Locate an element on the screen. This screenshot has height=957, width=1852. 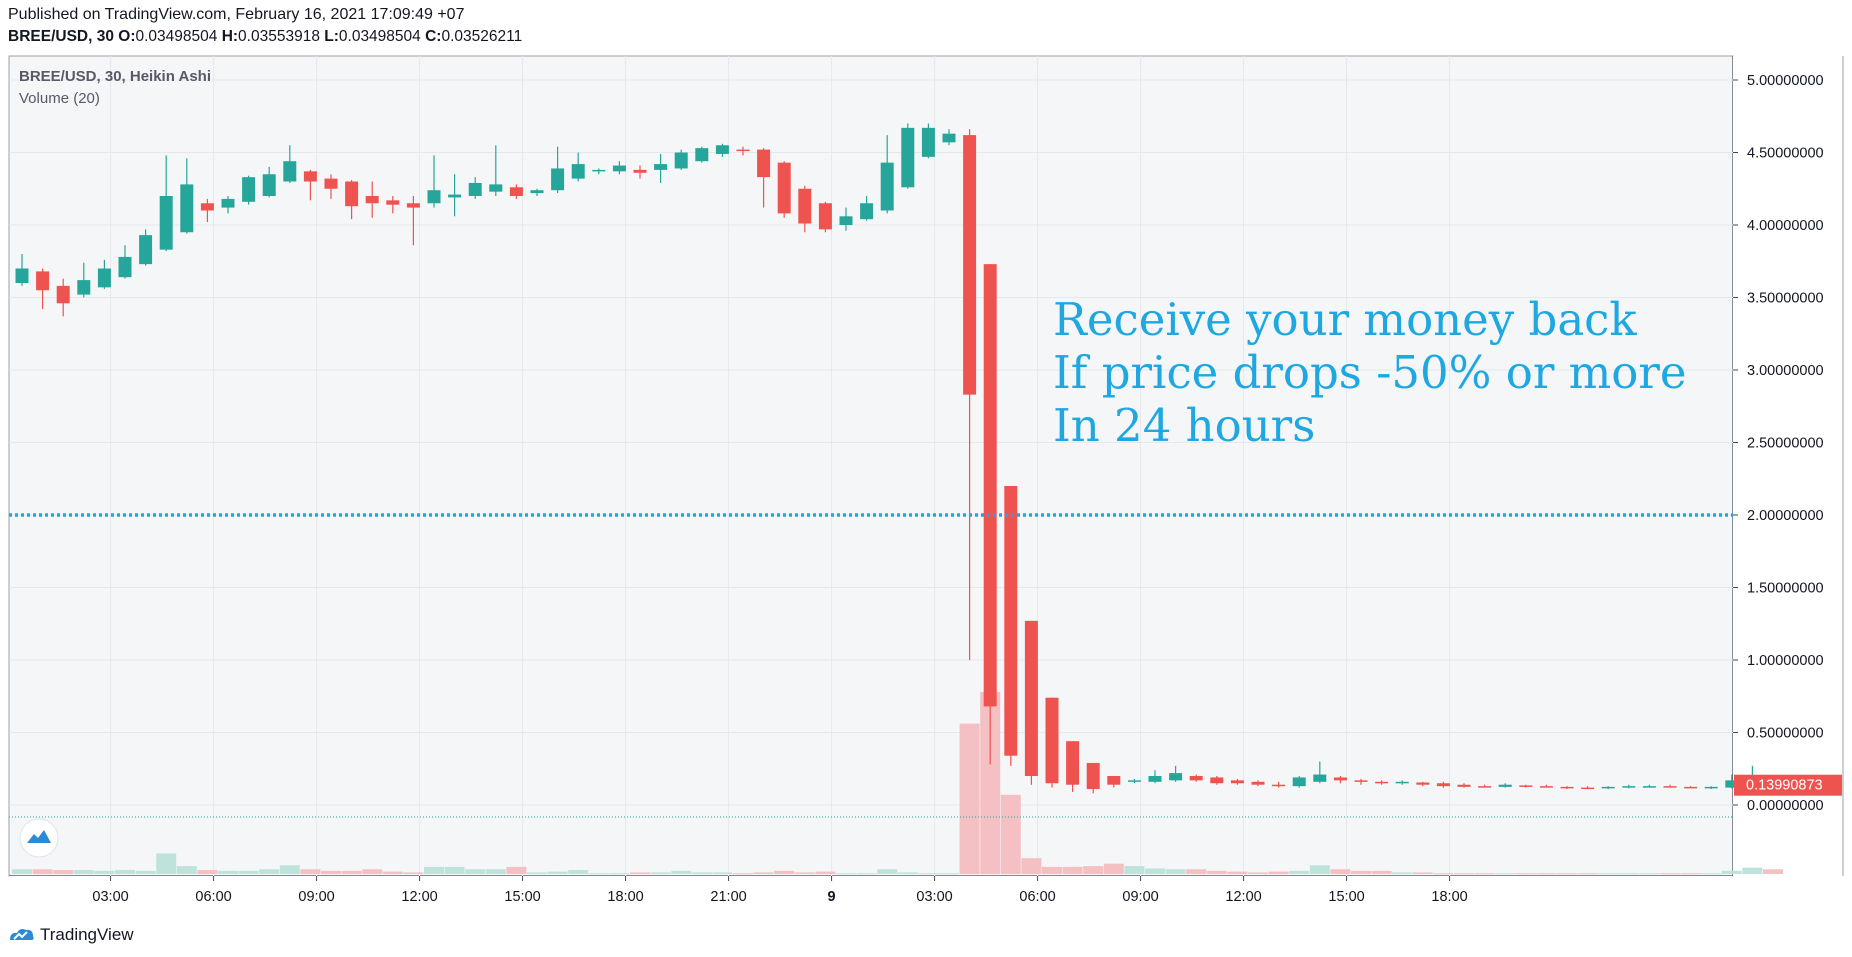
close-value: 0.03526211 is located at coordinates (482, 36).